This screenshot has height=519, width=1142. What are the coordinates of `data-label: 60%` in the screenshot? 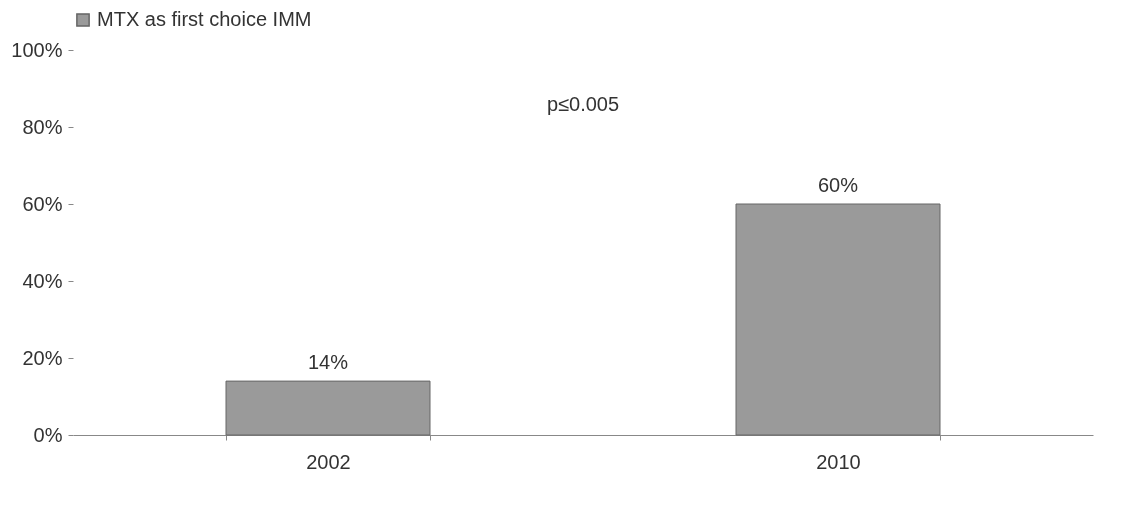 It's located at (838, 185).